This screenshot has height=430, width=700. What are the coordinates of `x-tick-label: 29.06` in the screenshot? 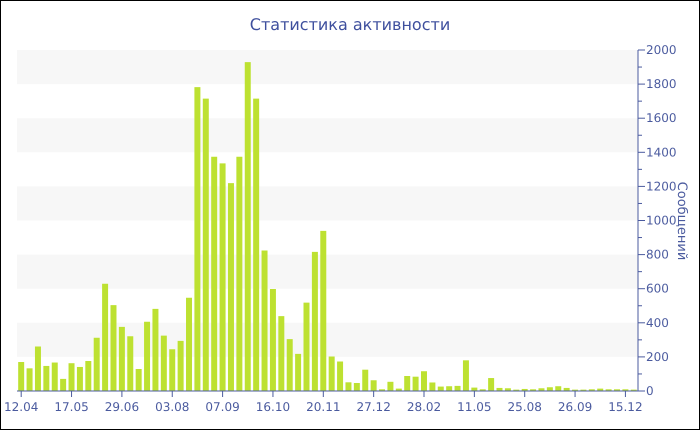 It's located at (122, 407).